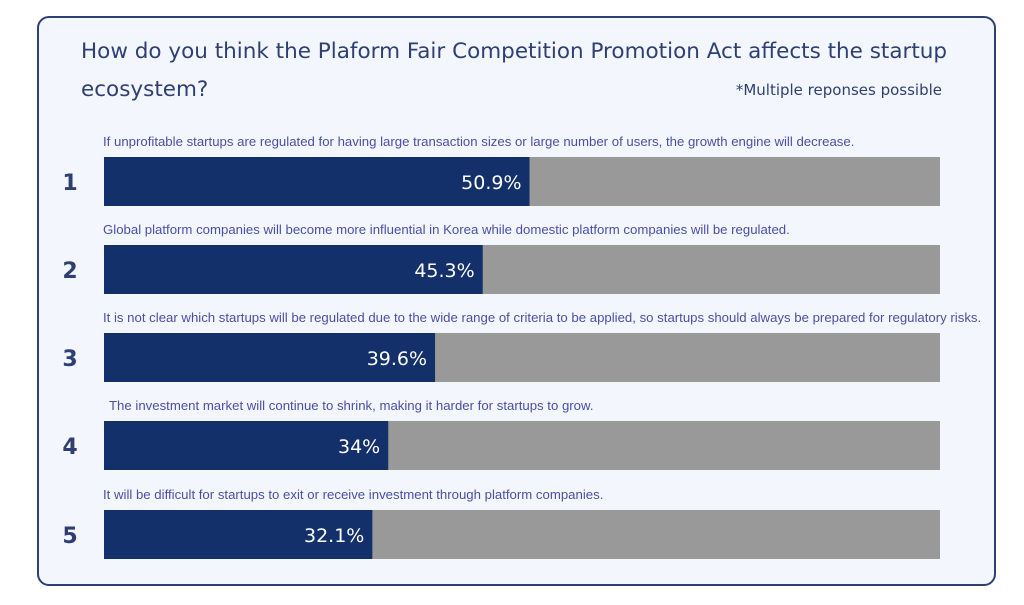 This screenshot has width=1024, height=605. I want to click on value-label: 45.3%, so click(444, 271).